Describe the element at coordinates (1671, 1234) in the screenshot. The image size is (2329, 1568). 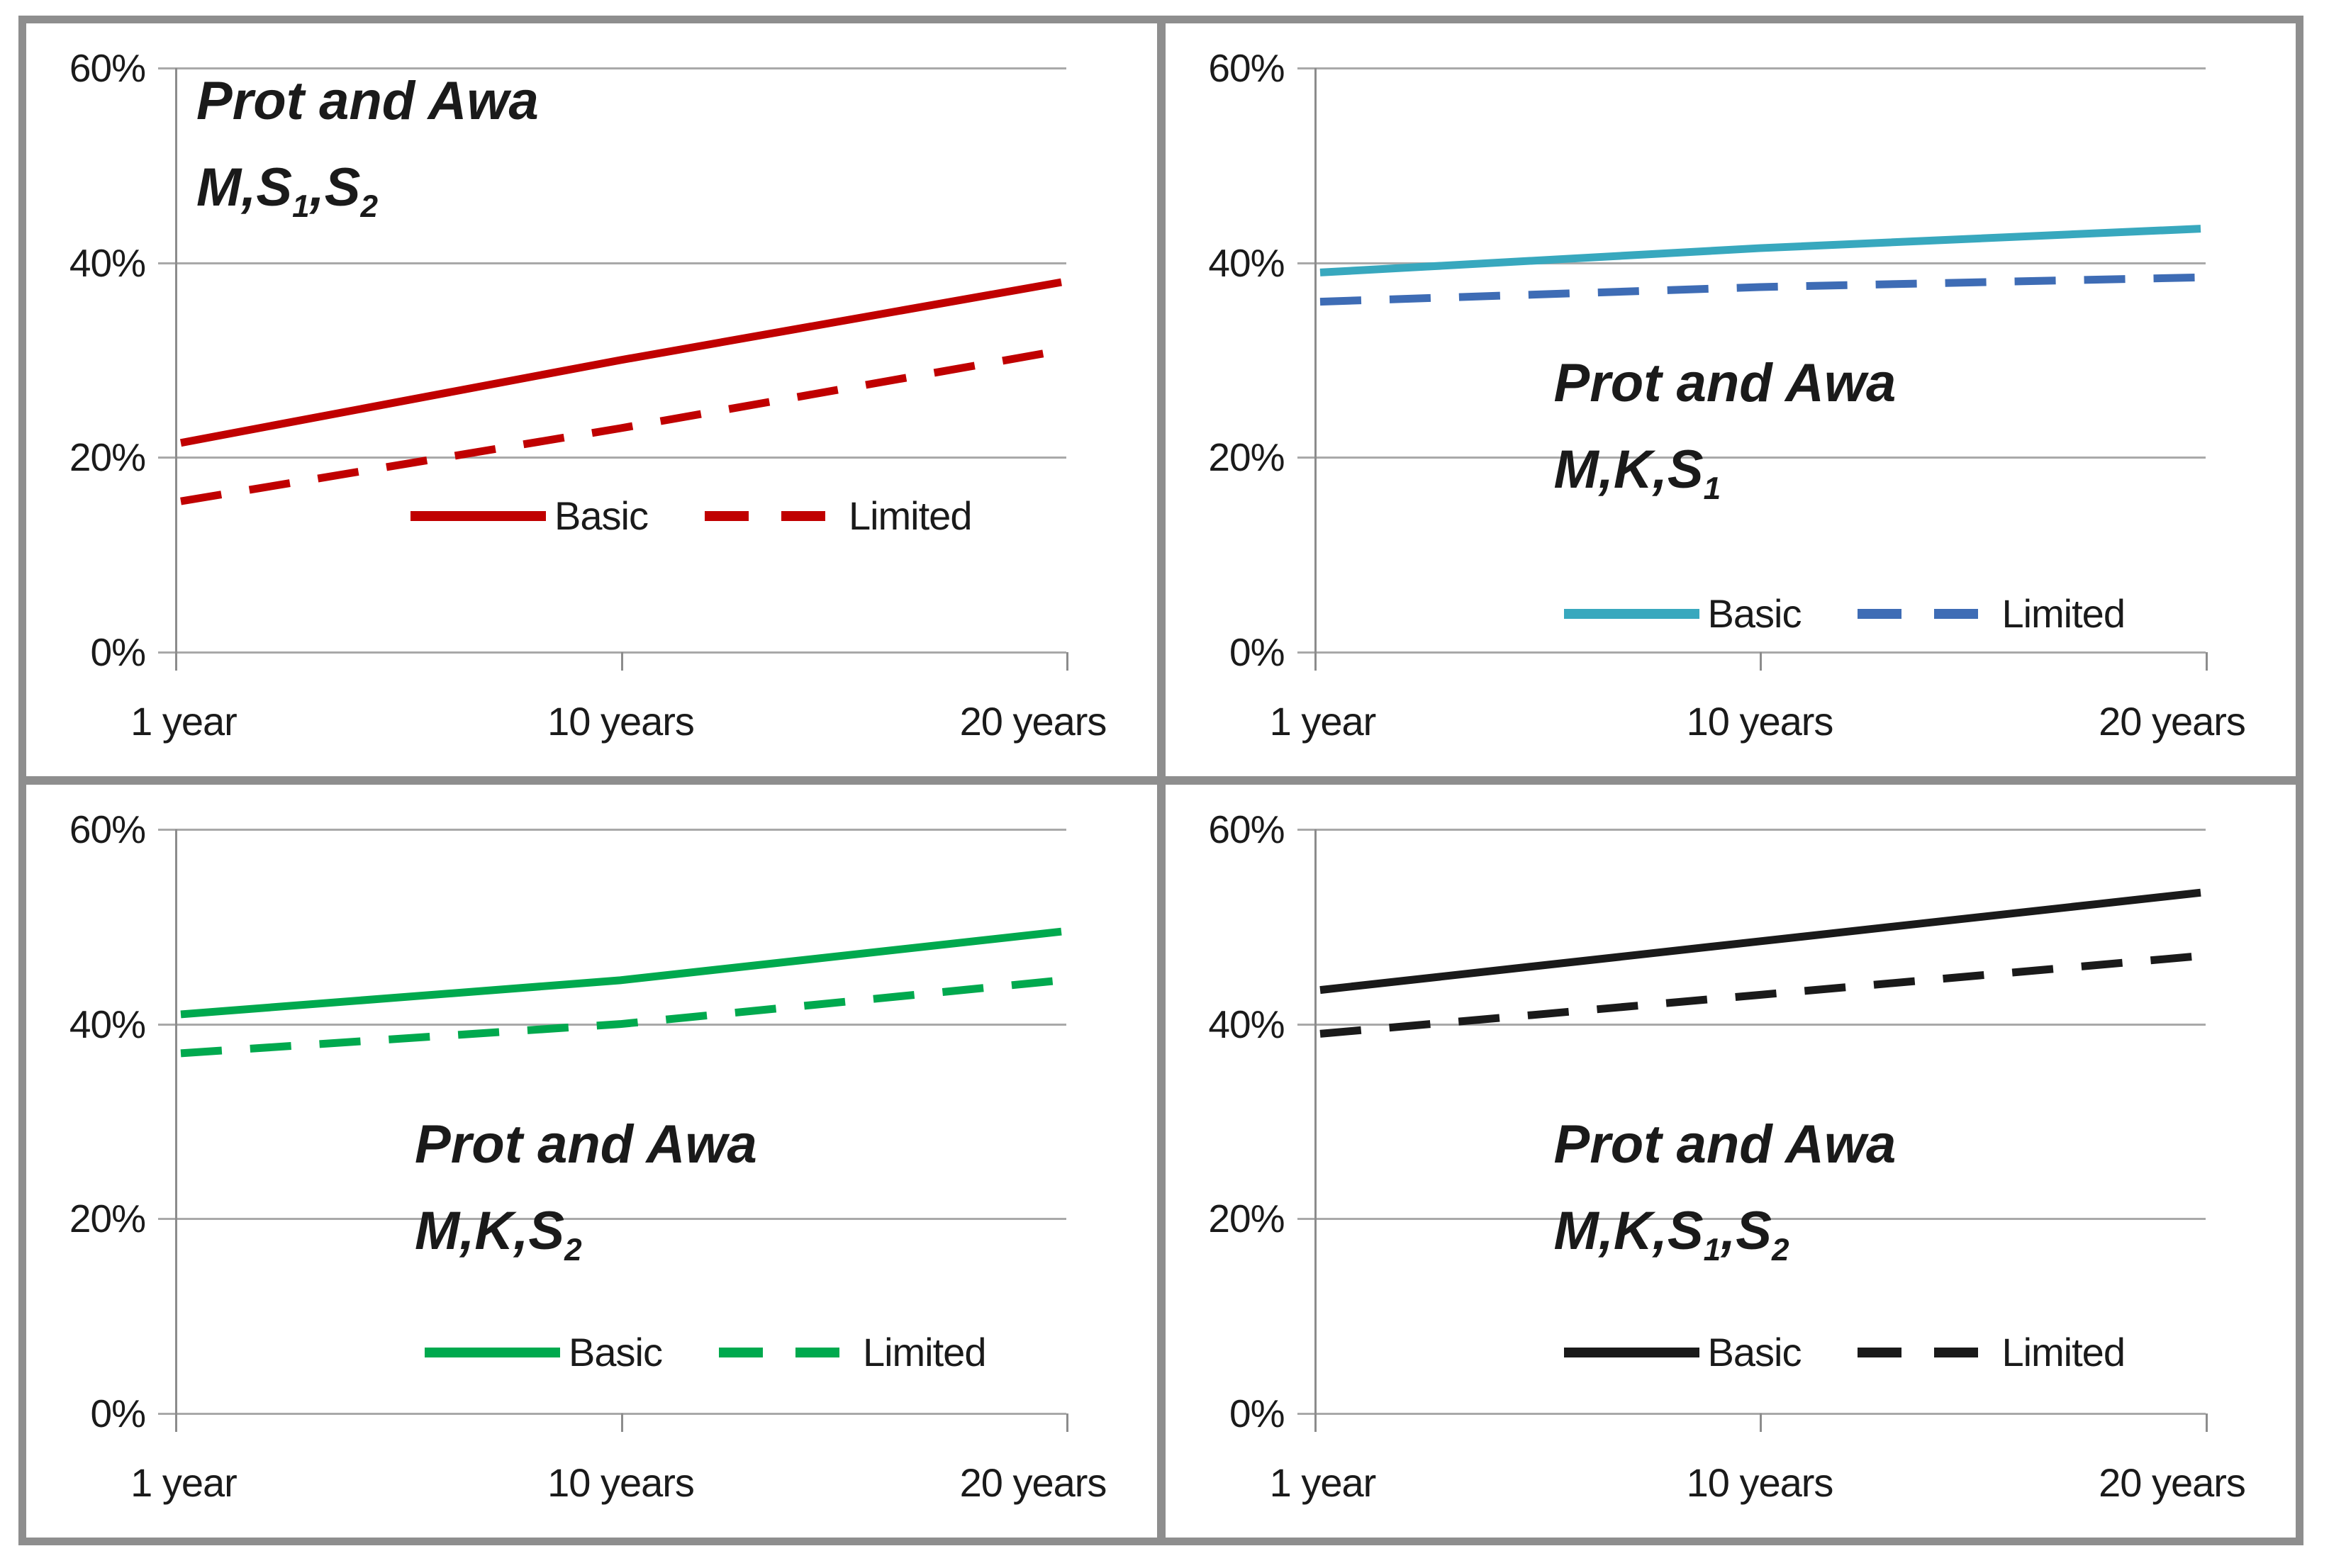
I see `chart-title-line2: M,K,S1,S2` at that location.